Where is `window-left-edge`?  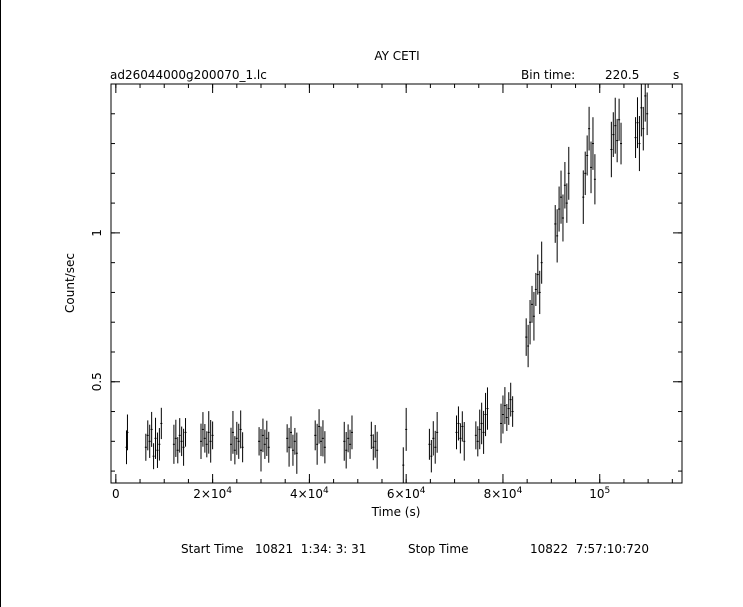
window-left-edge is located at coordinates (0, 303).